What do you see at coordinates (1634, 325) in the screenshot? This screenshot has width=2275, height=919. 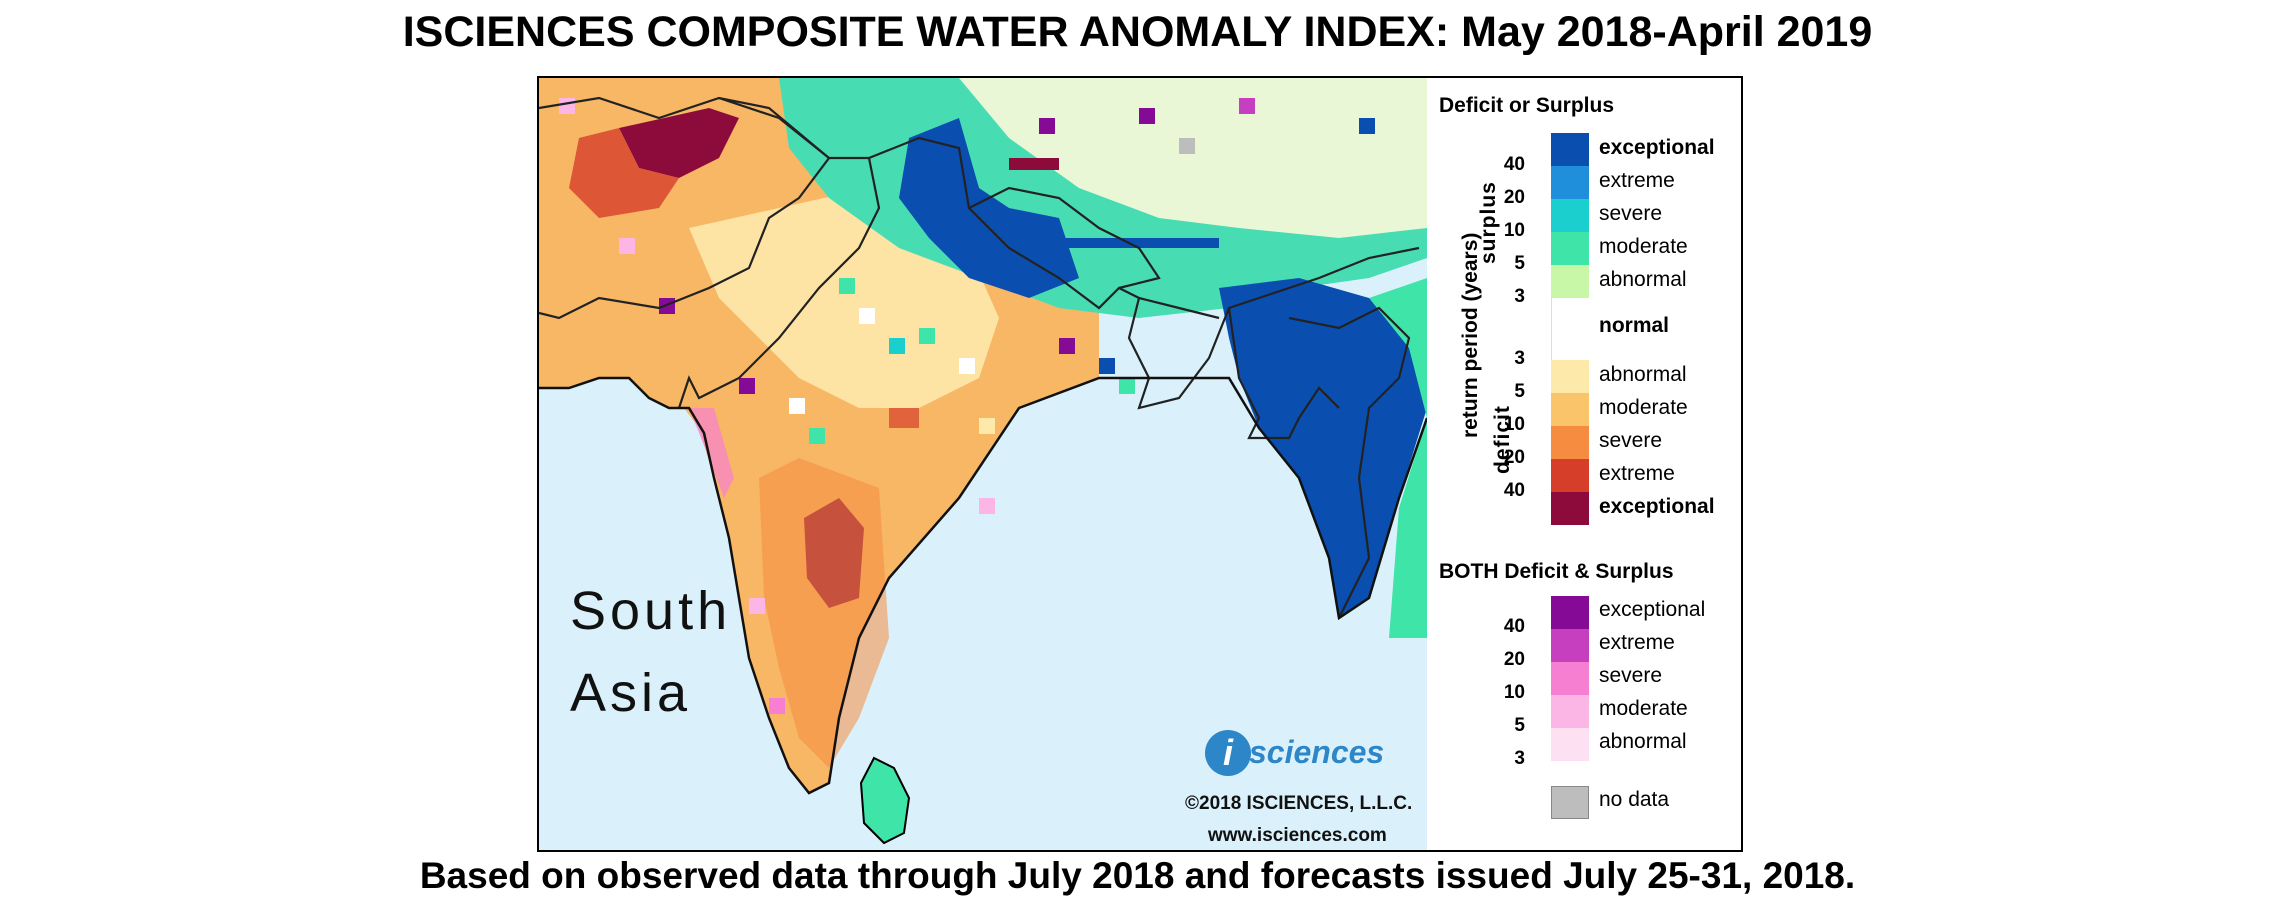 I see `legend-label-normal: normal` at bounding box center [1634, 325].